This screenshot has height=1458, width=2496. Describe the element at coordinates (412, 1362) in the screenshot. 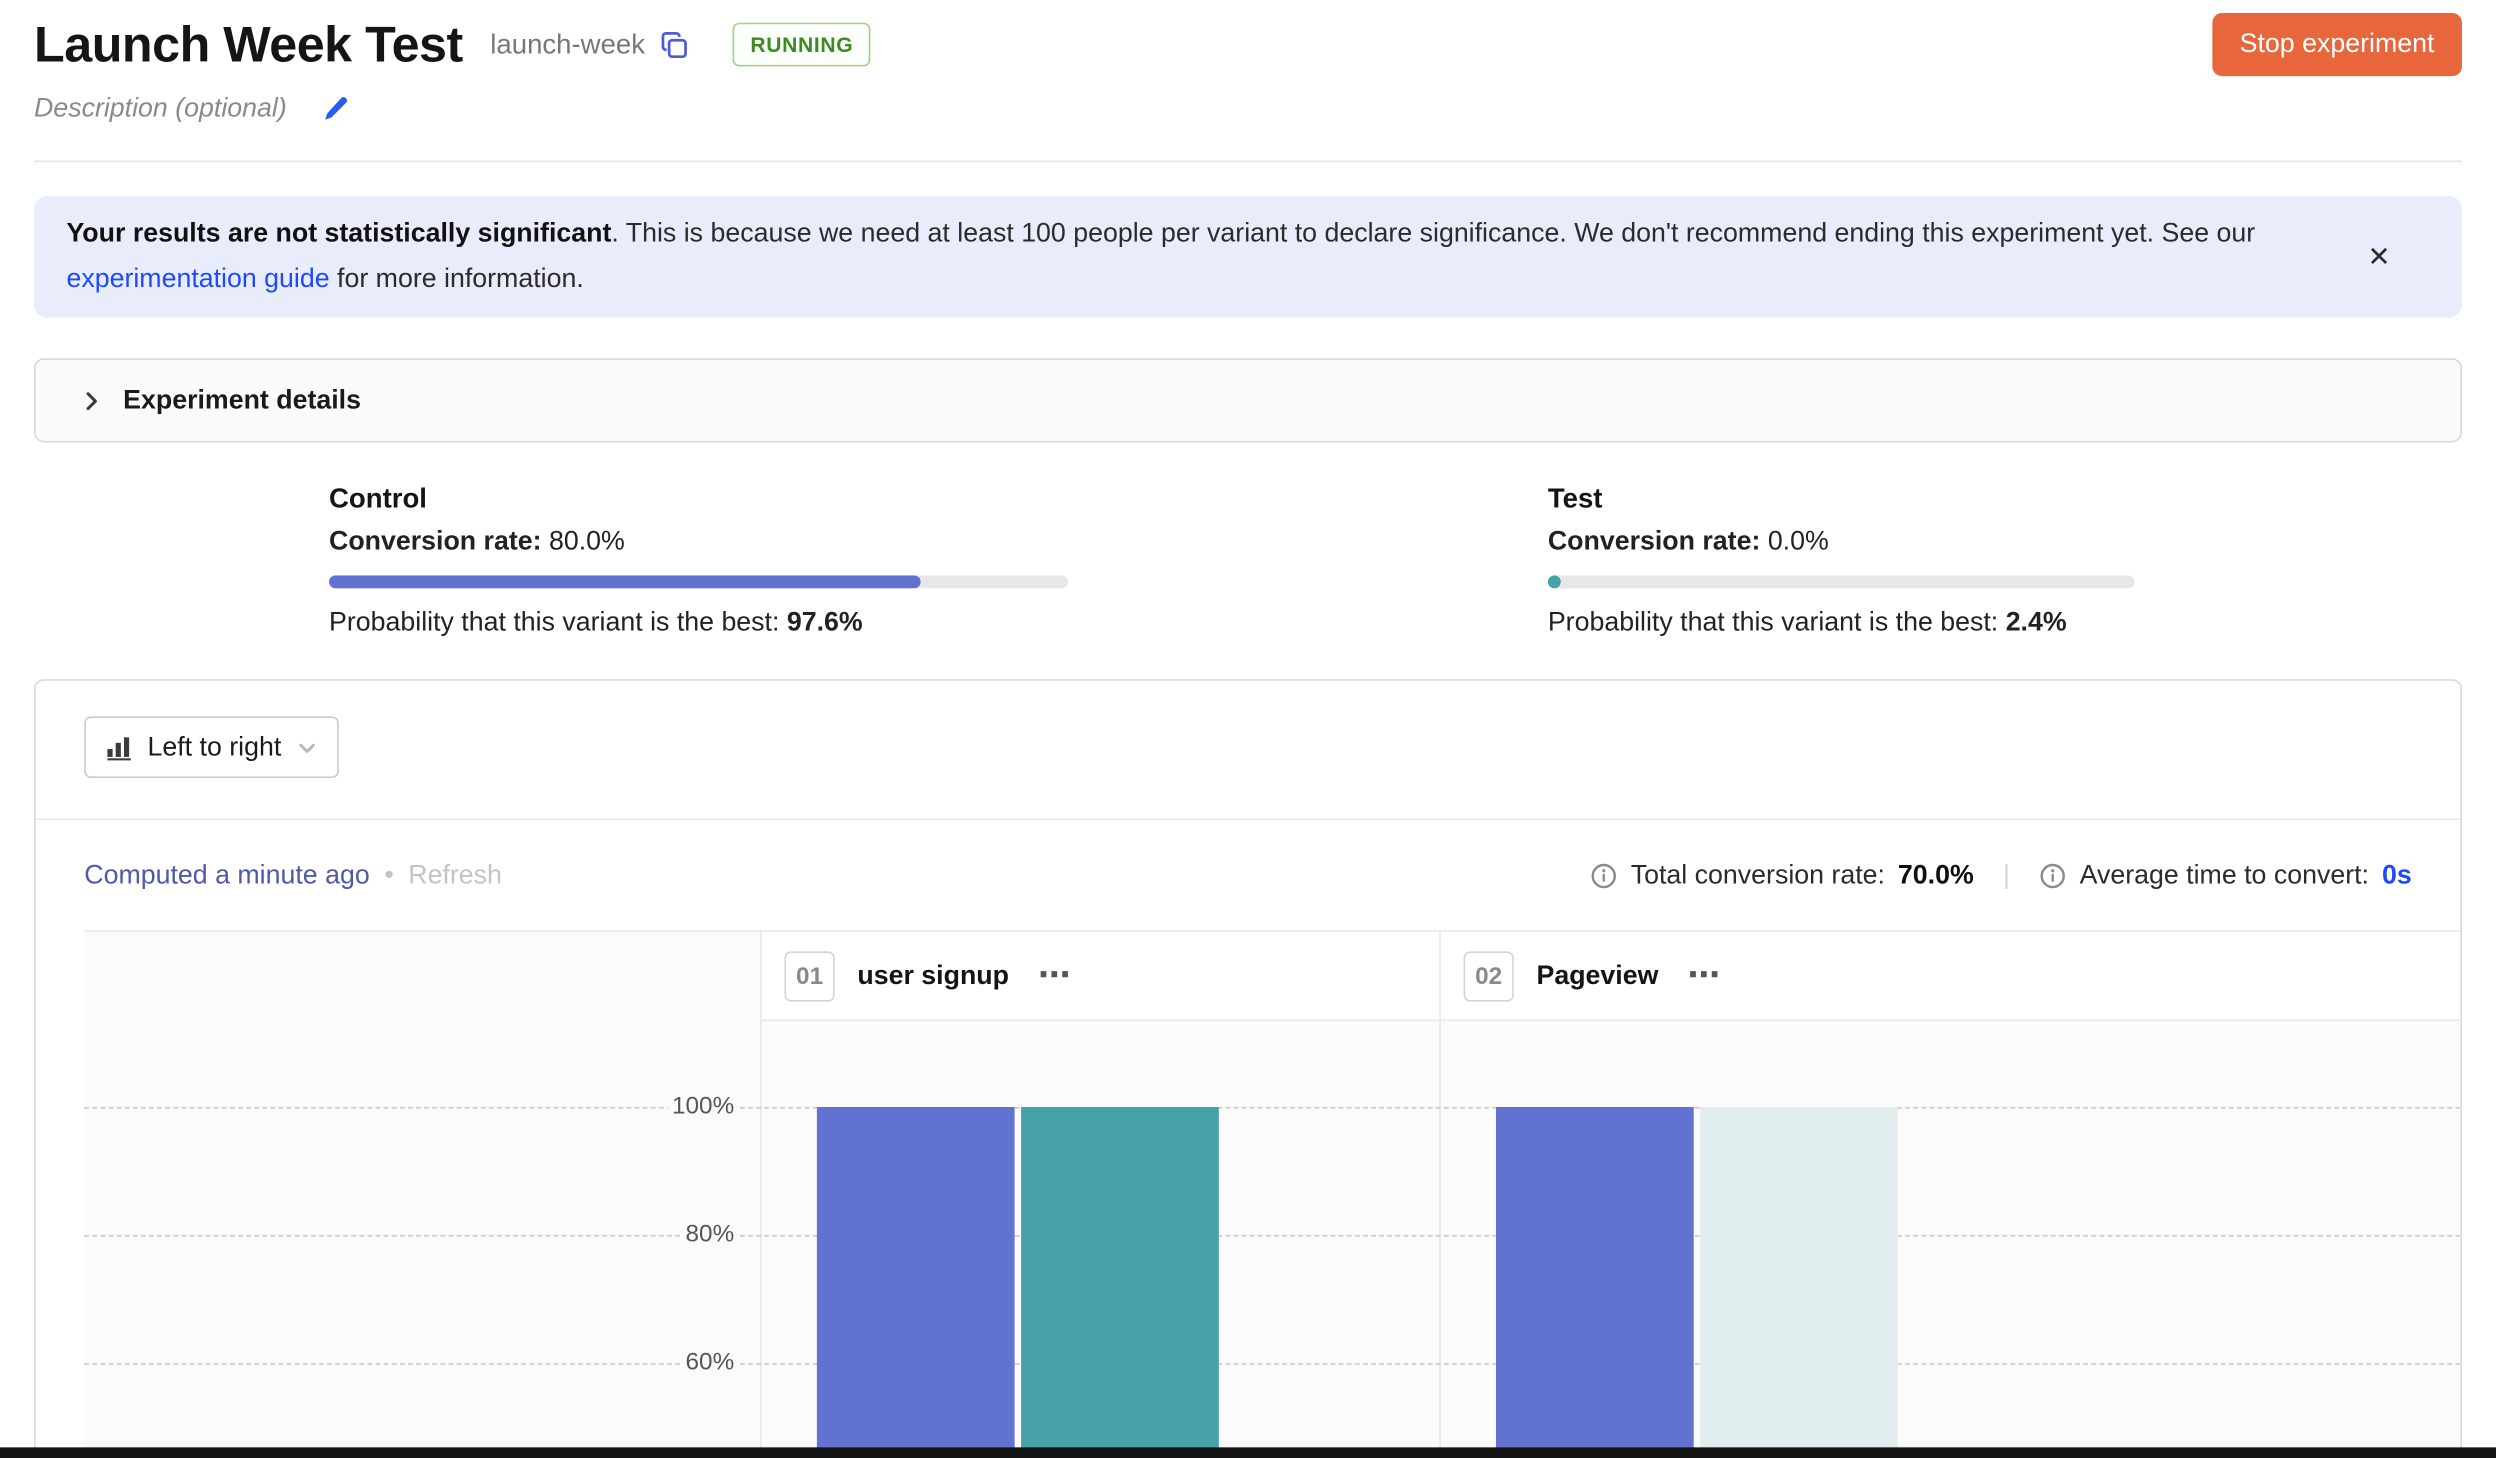

I see `y-axis-tick: 60%` at that location.